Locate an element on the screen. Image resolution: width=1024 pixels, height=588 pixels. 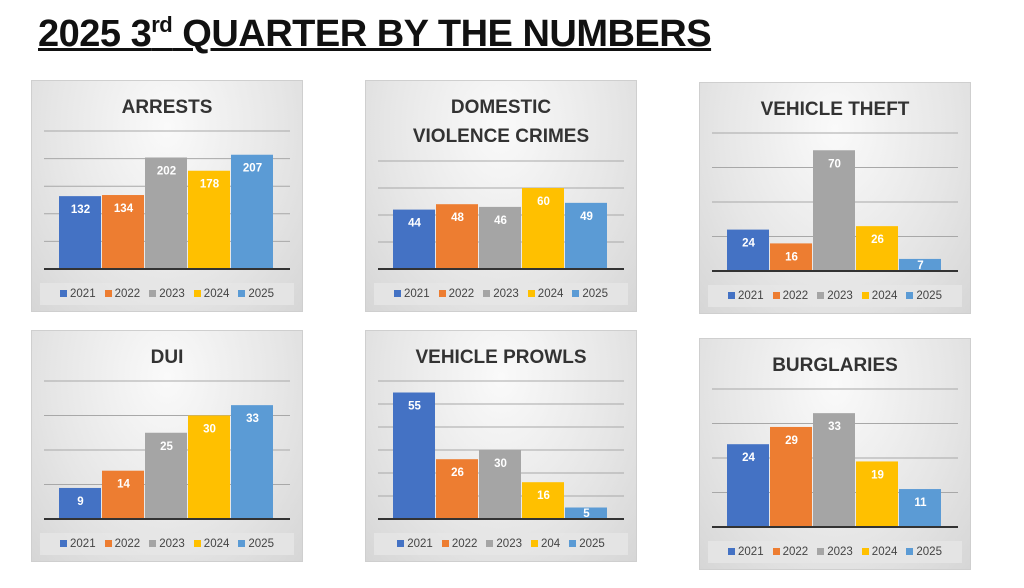
page-title: 2025 3rd QUARTER BY THE NUMBERS is located at coordinates (375, 34).